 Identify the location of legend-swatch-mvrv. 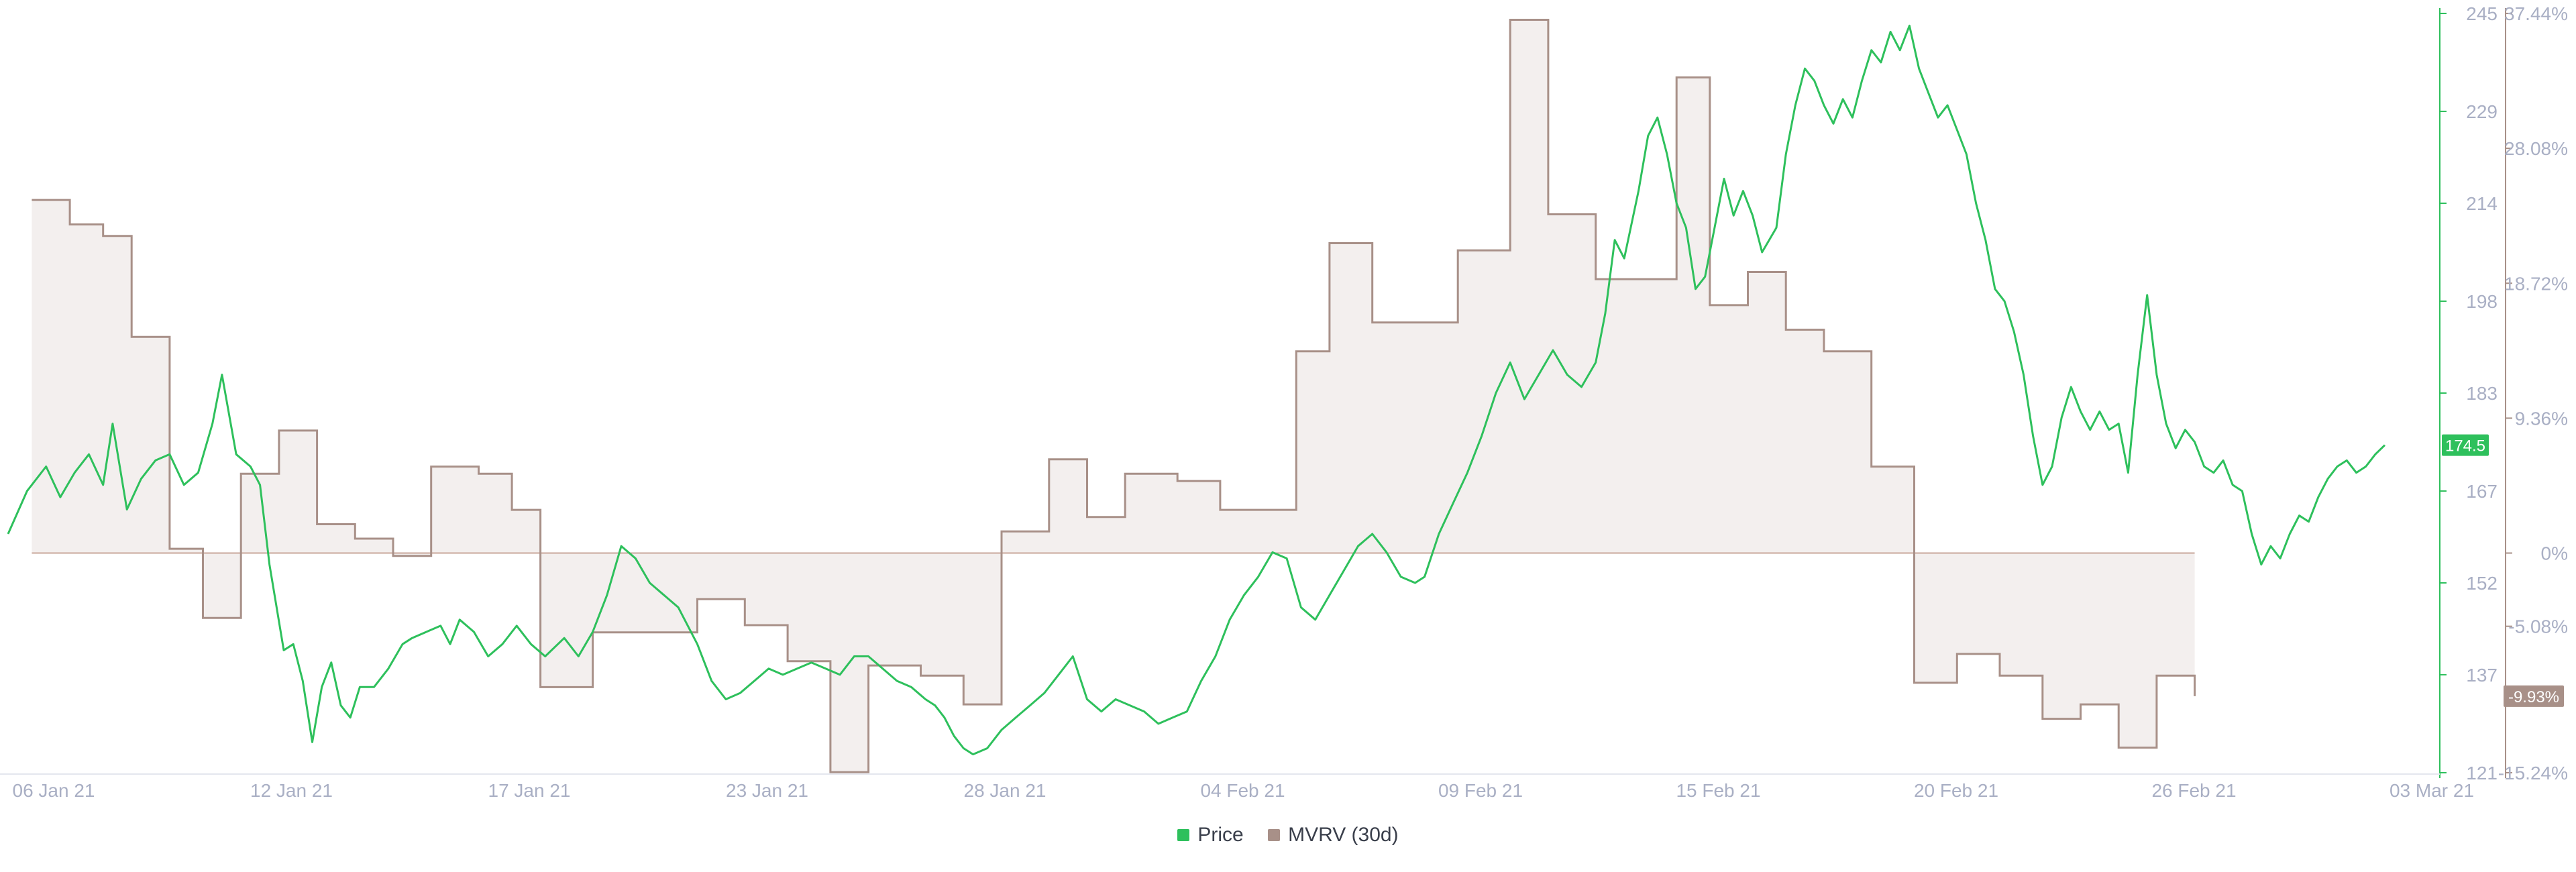
(1274, 835).